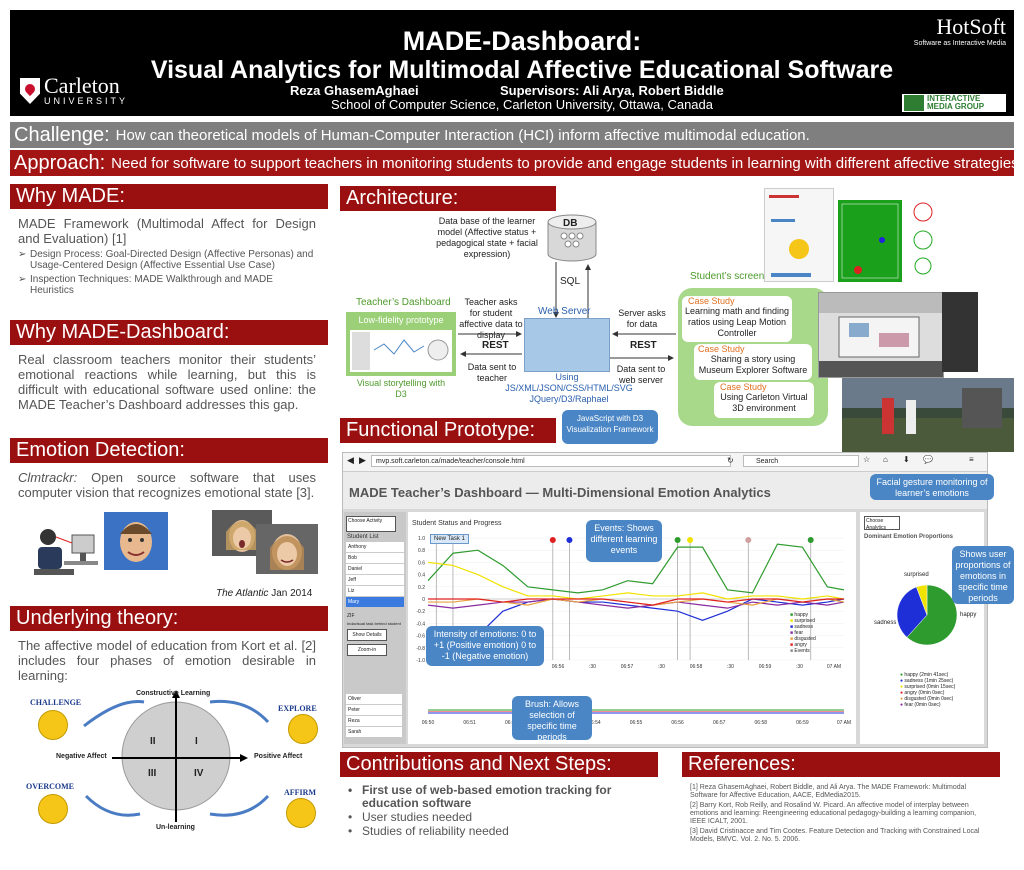 The width and height of the screenshot is (1024, 870). What do you see at coordinates (30, 91) in the screenshot?
I see `carleton-shield-icon` at bounding box center [30, 91].